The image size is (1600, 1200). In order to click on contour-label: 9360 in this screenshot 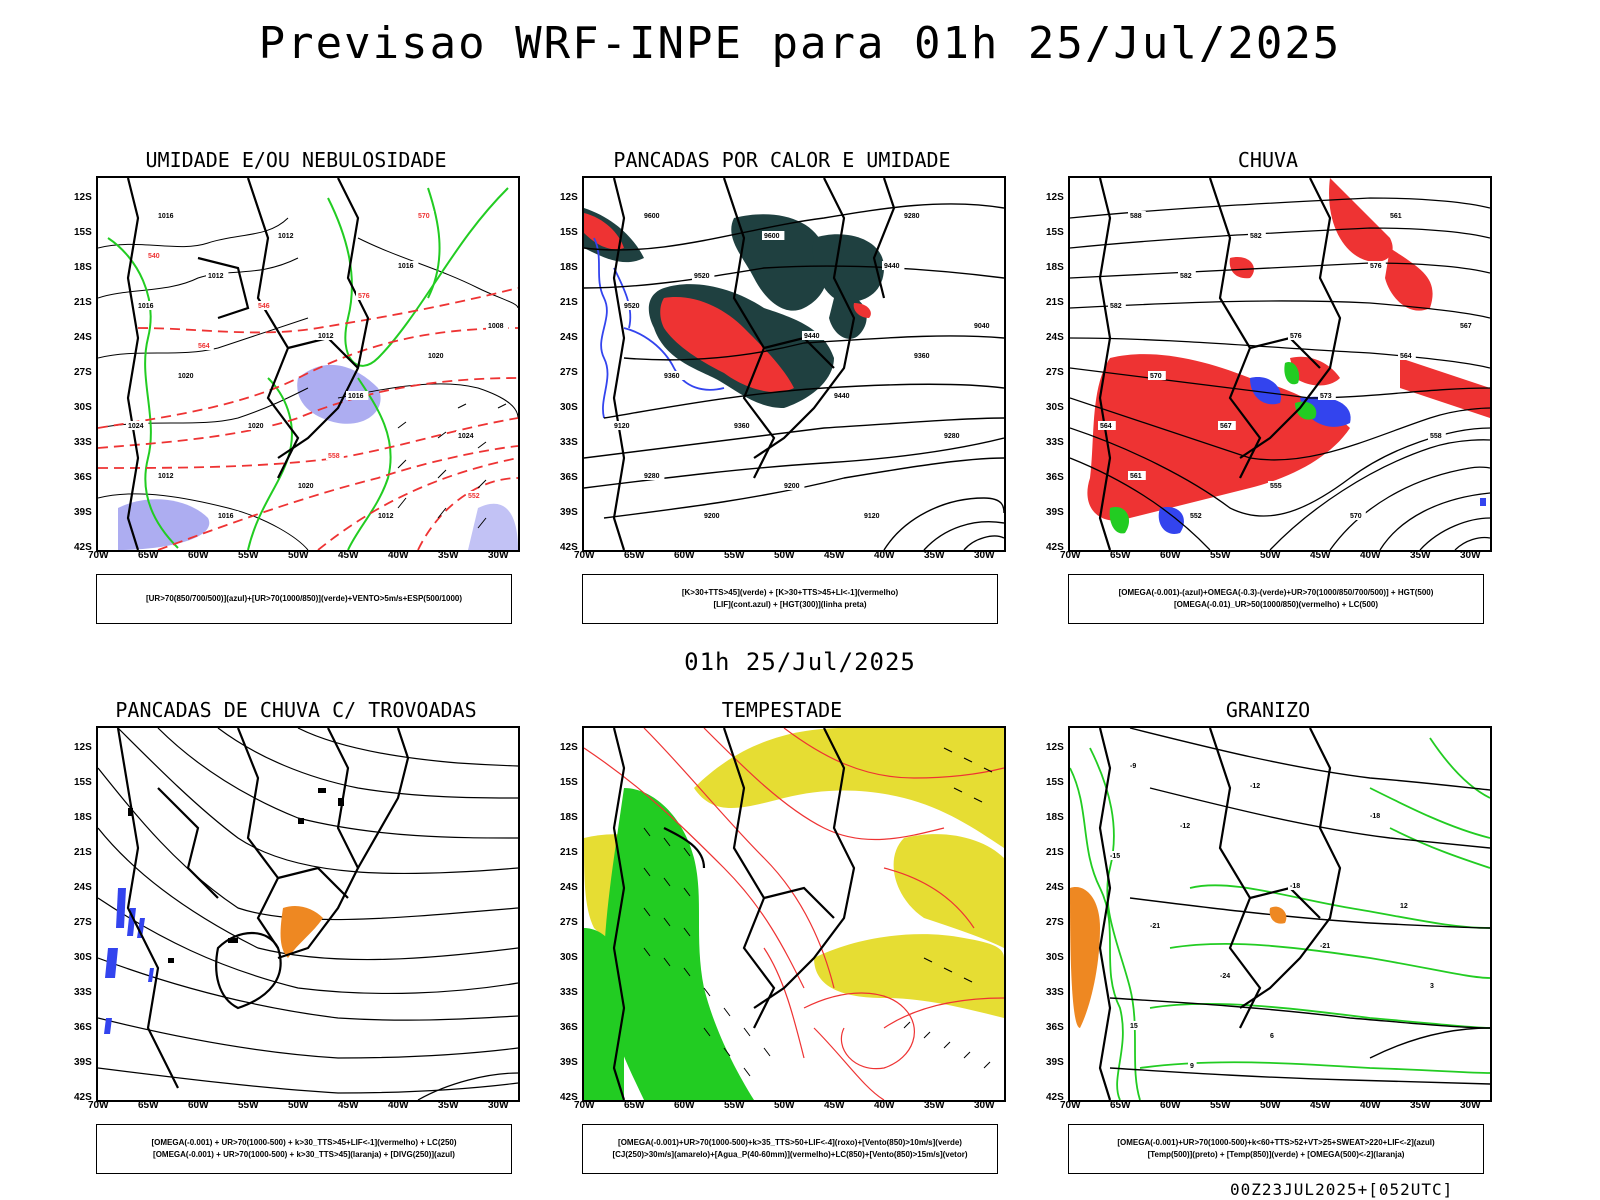, I will do `click(672, 376)`.